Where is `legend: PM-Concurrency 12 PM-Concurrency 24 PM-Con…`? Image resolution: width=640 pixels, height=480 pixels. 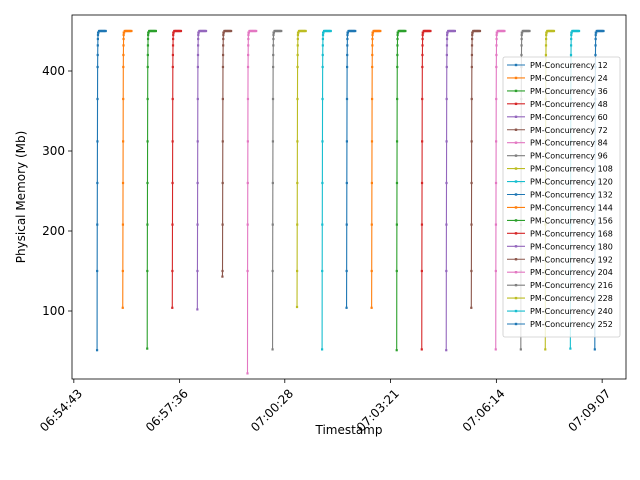
legend: PM-Concurrency 12 PM-Concurrency 24 PM-Con… is located at coordinates (561, 197).